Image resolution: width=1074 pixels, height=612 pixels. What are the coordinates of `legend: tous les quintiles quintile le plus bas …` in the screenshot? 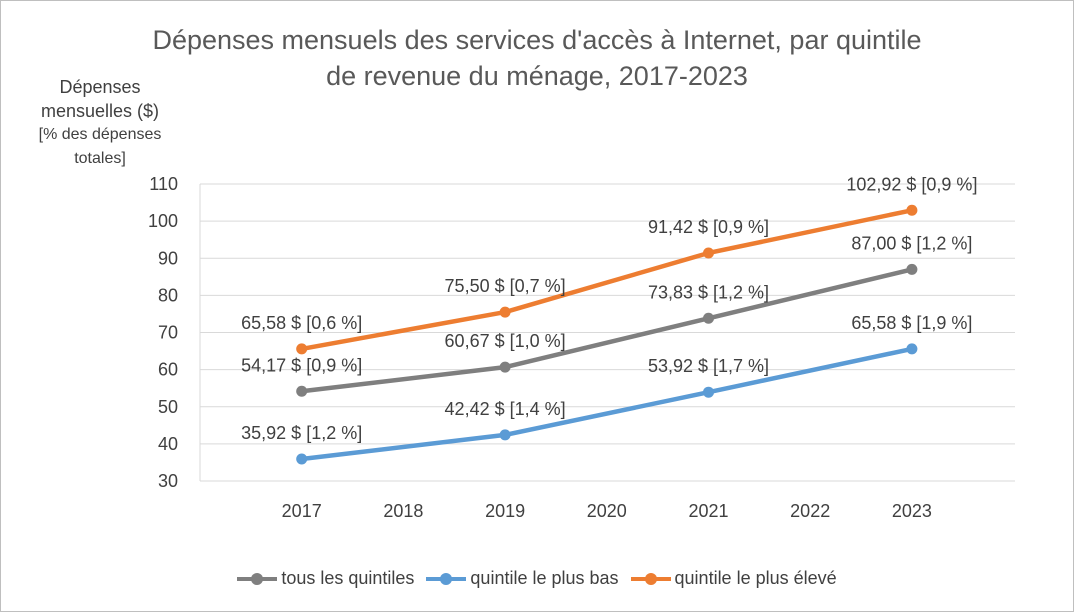 It's located at (537, 578).